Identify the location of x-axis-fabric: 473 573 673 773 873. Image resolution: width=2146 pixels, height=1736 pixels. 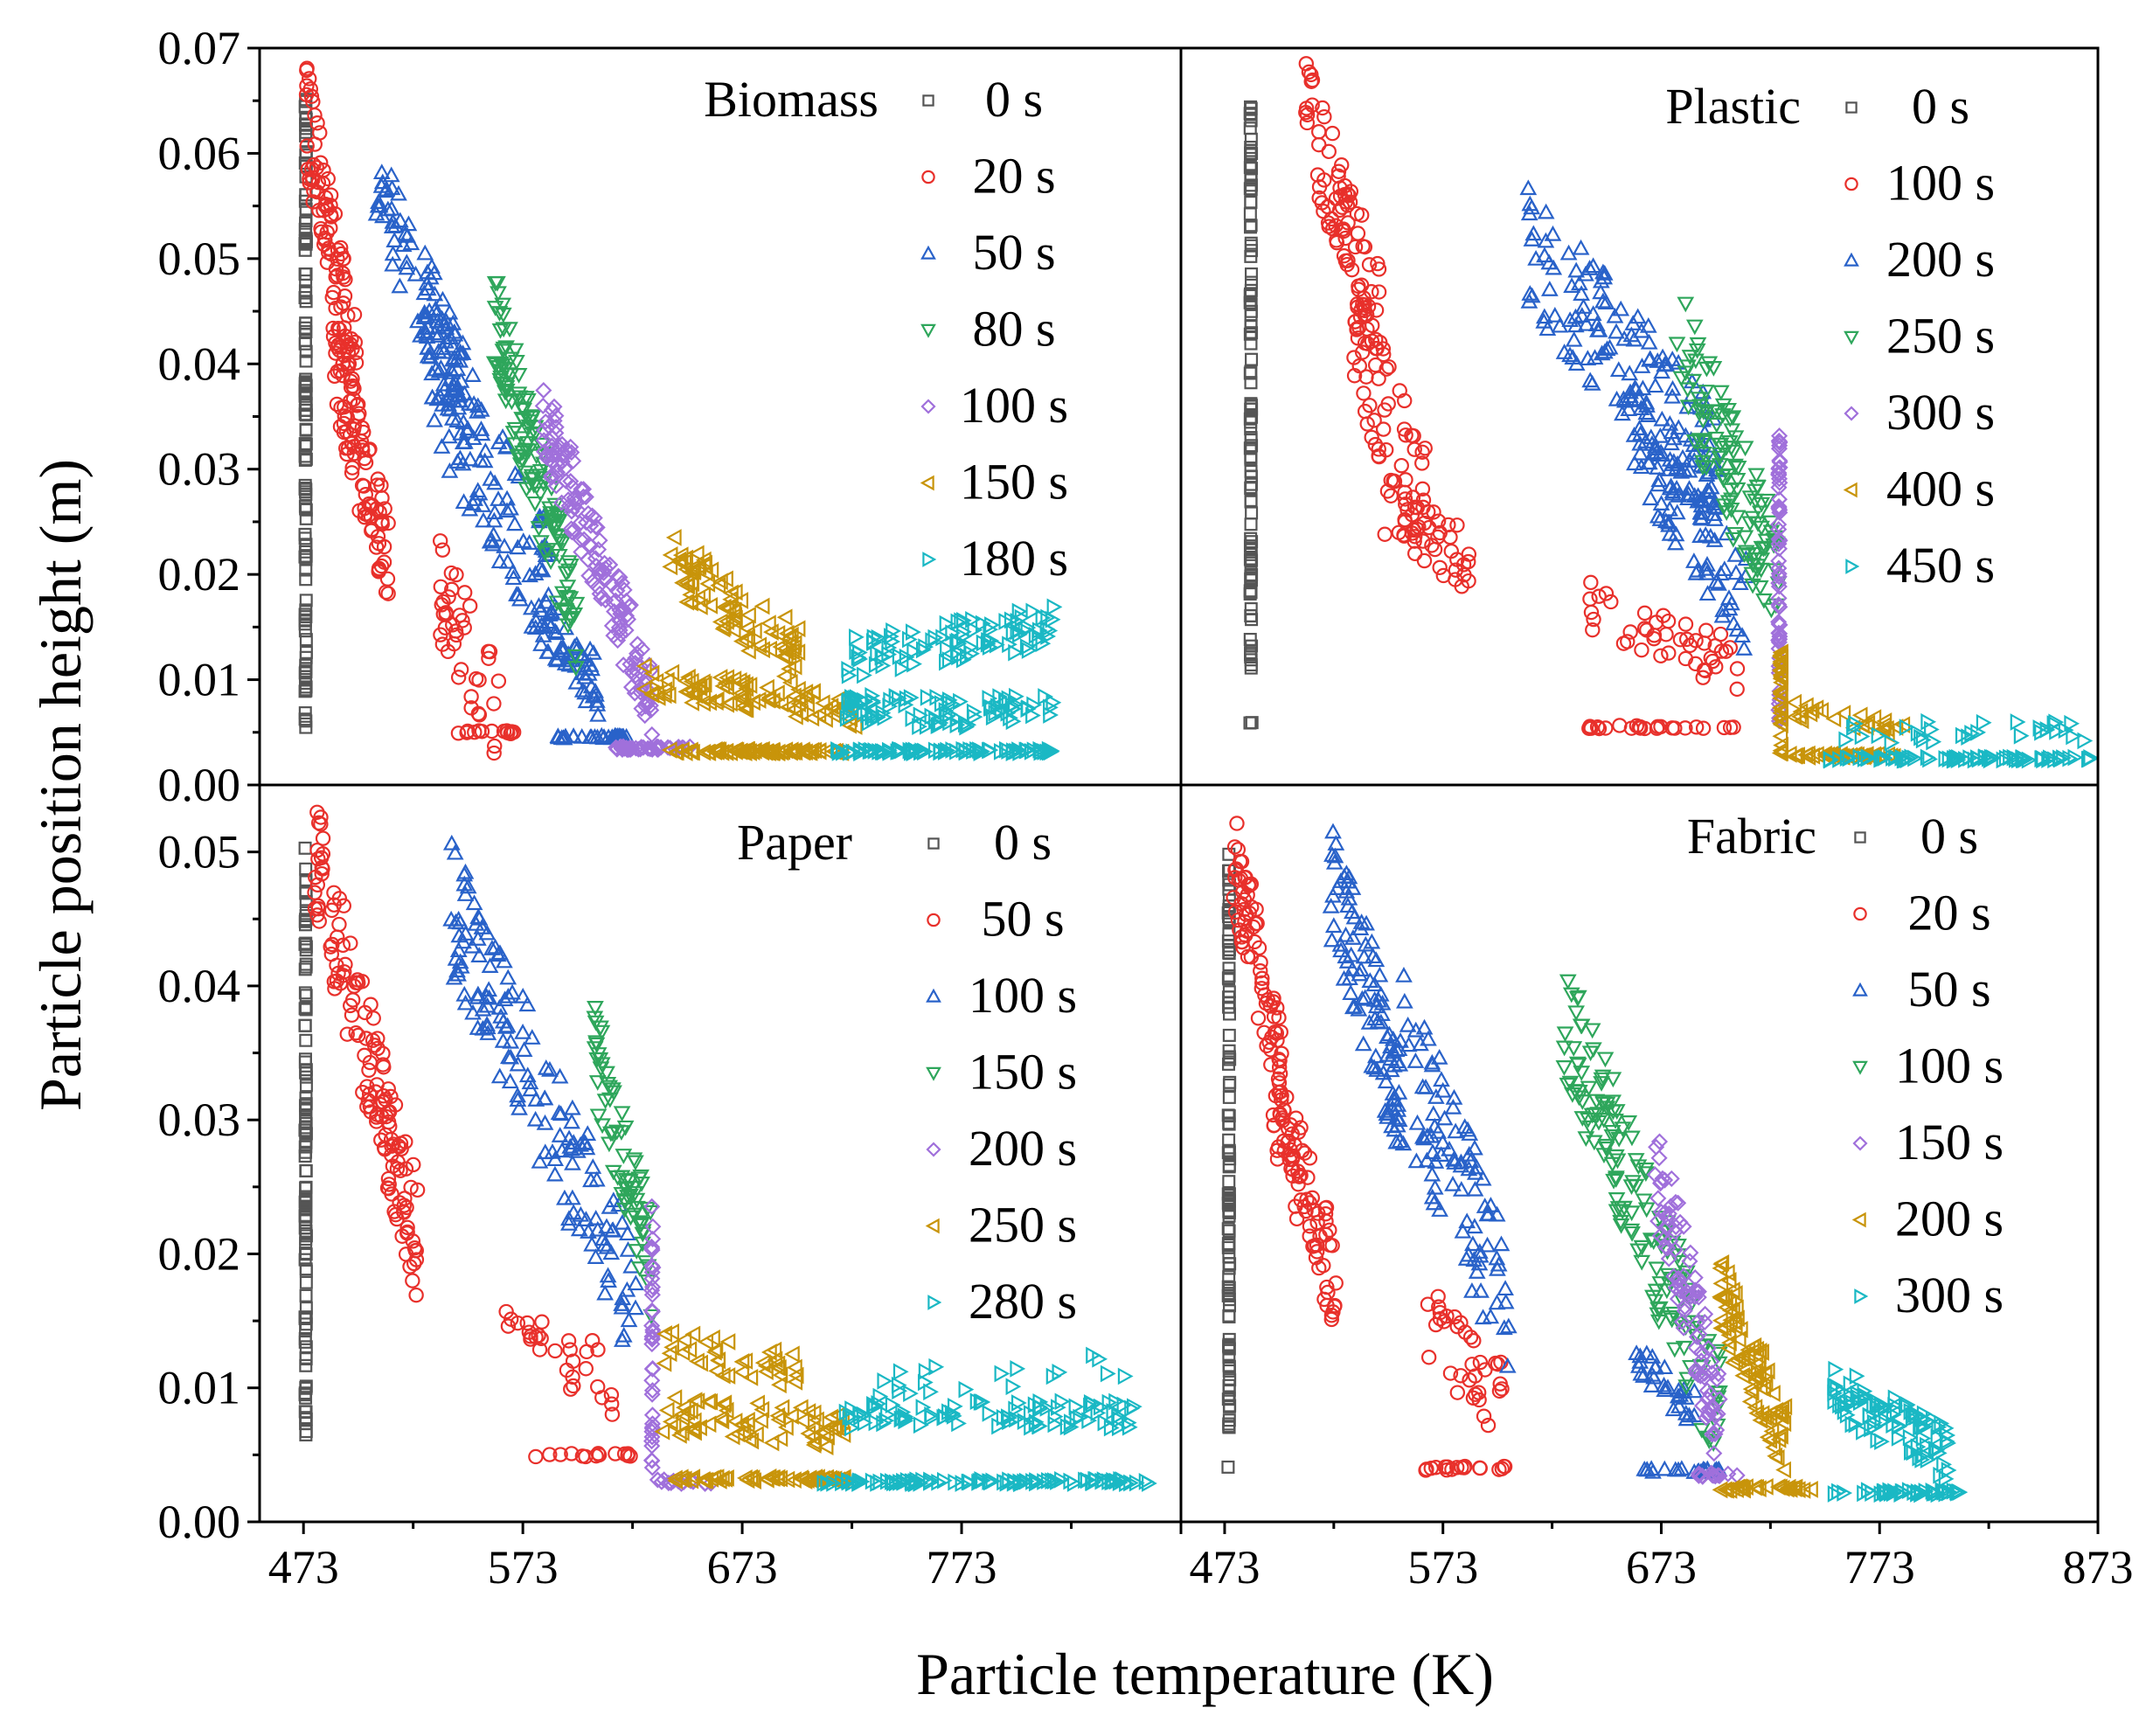
(1661, 1558).